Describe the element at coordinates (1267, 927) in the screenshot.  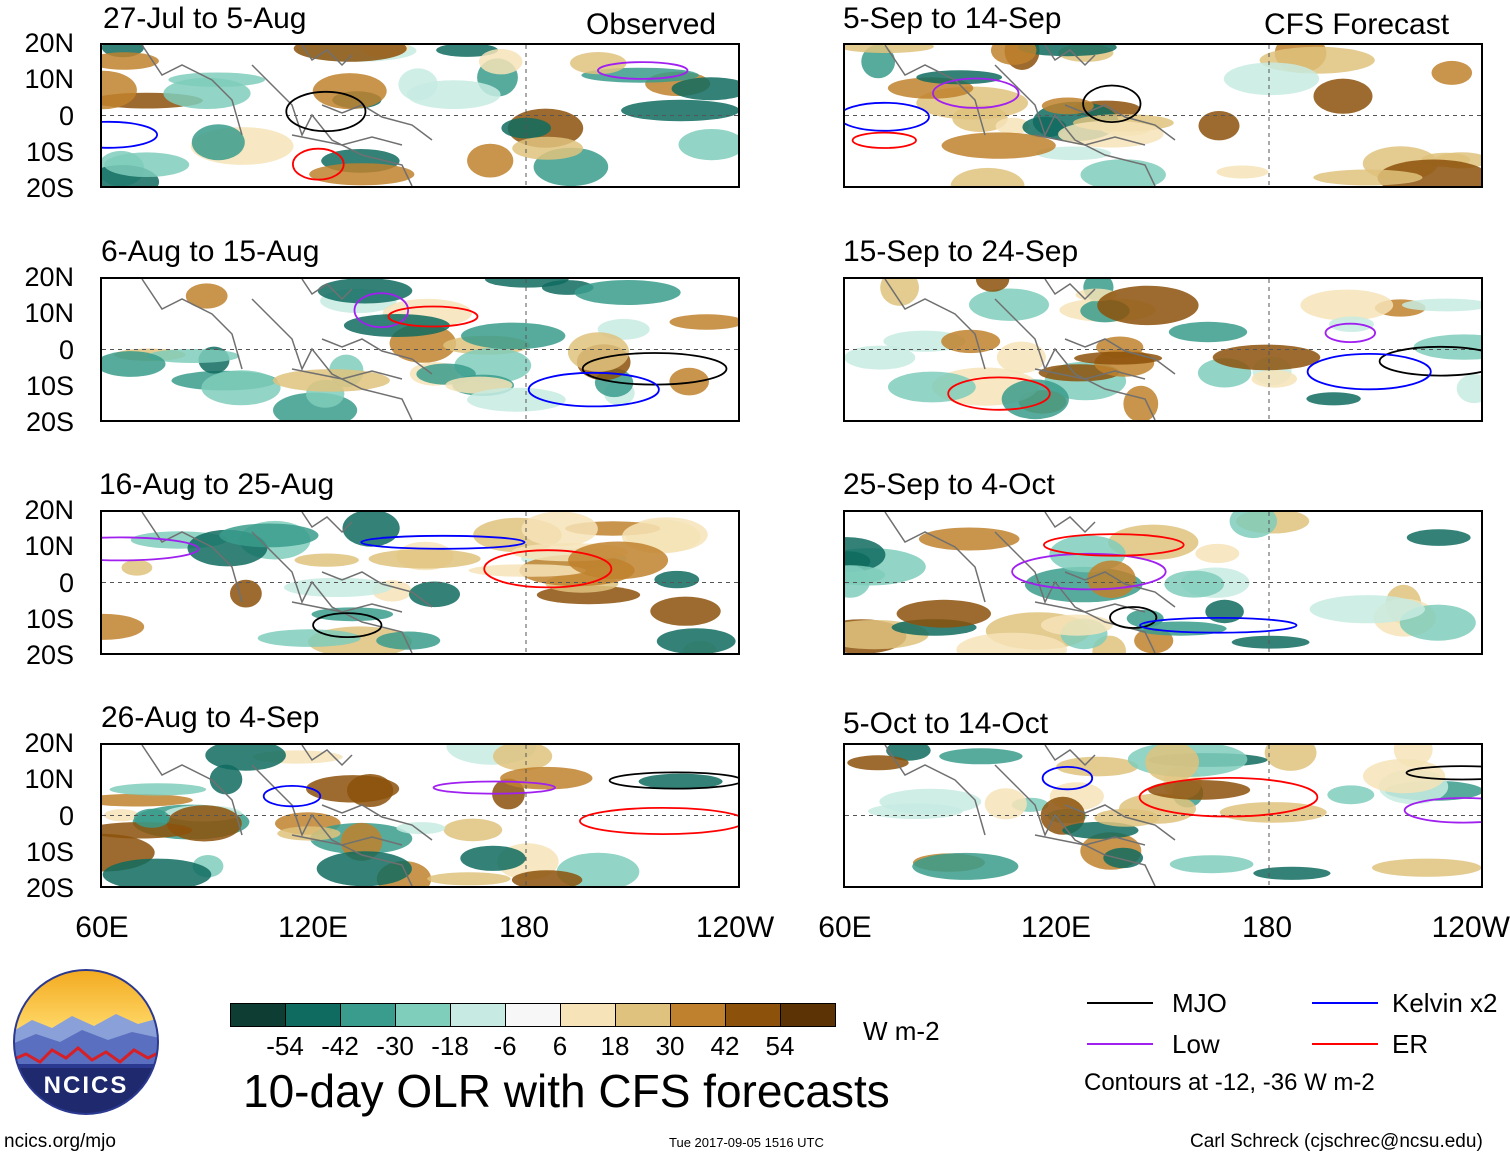
I see `lon-label-180-right: 180` at that location.